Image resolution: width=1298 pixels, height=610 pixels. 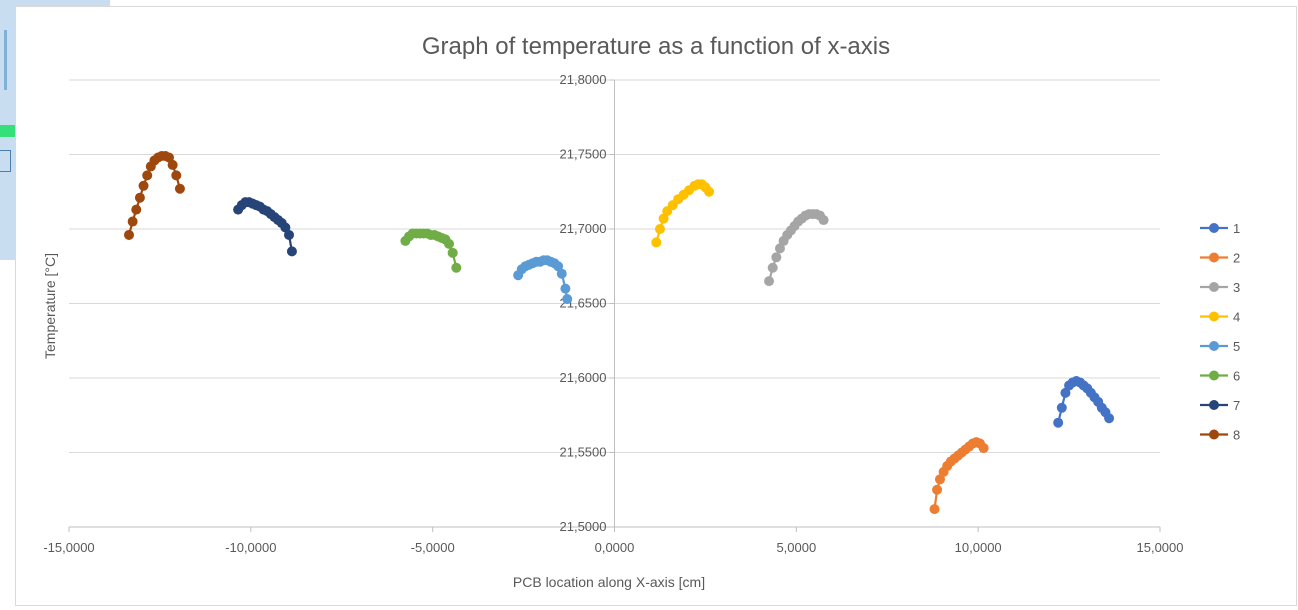 What do you see at coordinates (5, 161) in the screenshot?
I see `background-outline` at bounding box center [5, 161].